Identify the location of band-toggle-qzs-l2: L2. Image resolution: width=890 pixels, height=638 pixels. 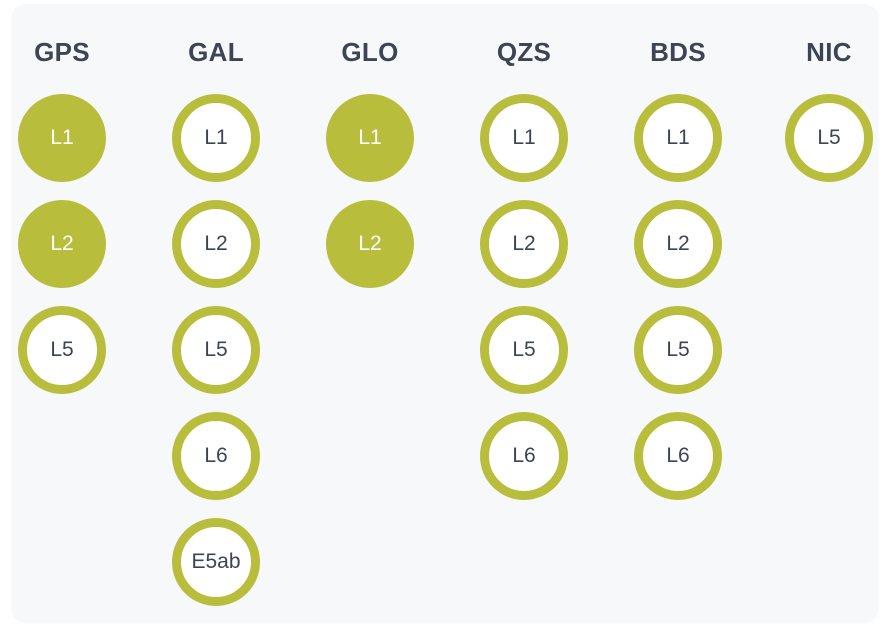
(524, 244).